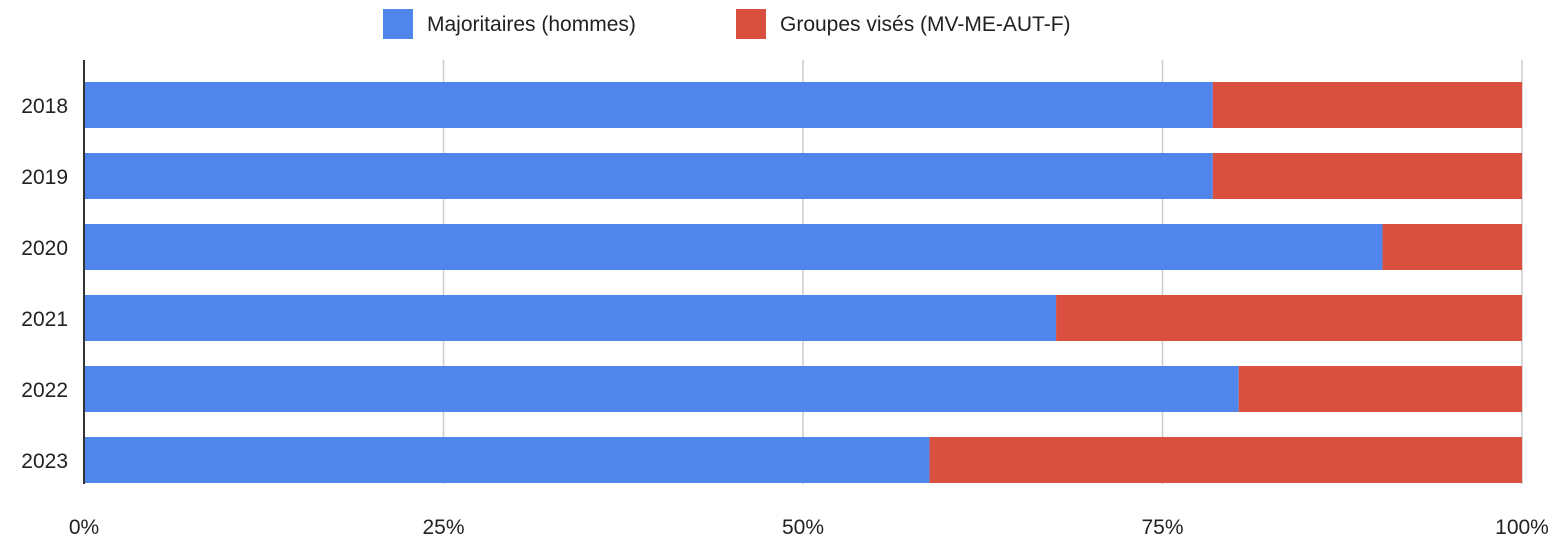 The height and width of the screenshot is (543, 1562). I want to click on y-category-label: 2020, so click(44, 248).